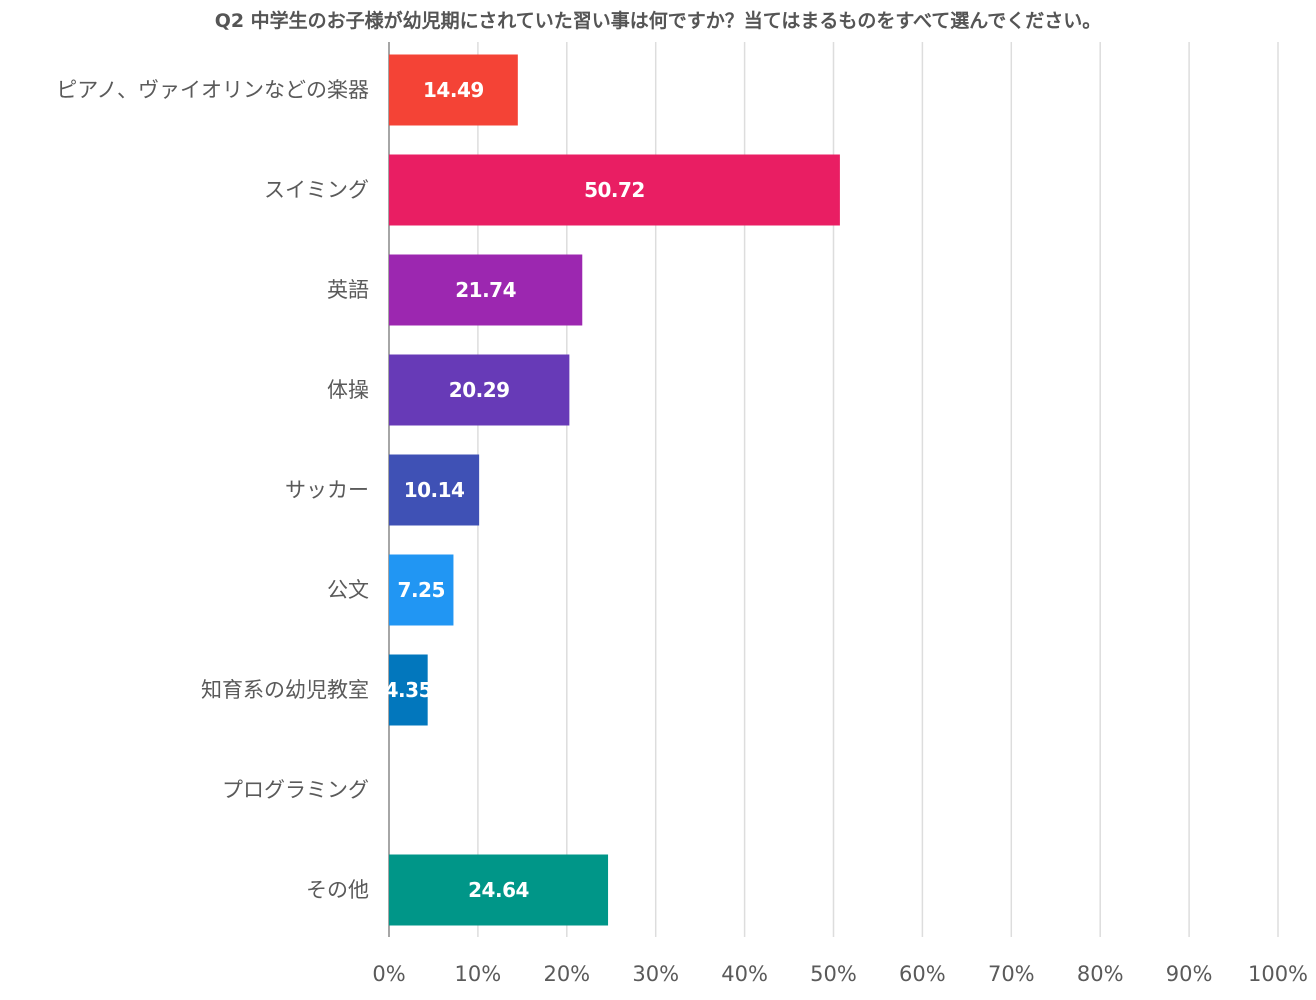 The width and height of the screenshot is (1316, 1000). I want to click on category-label: プログラミング, so click(295, 790).